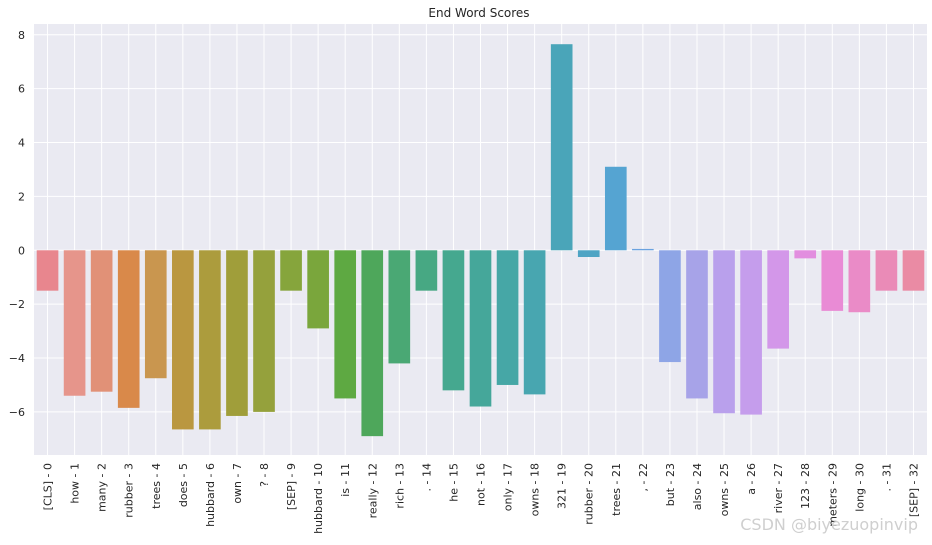 Image resolution: width=932 pixels, height=545 pixels. I want to click on y-tick-label: −2, so click(17, 304).